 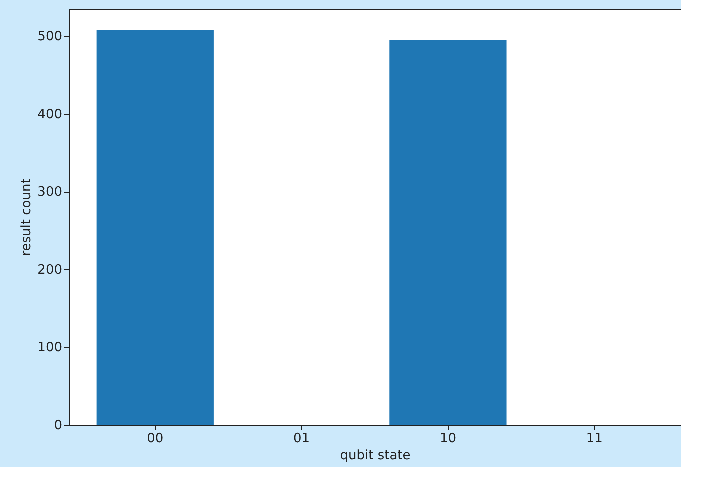 I want to click on y-tick-label: 500, so click(x=50, y=37).